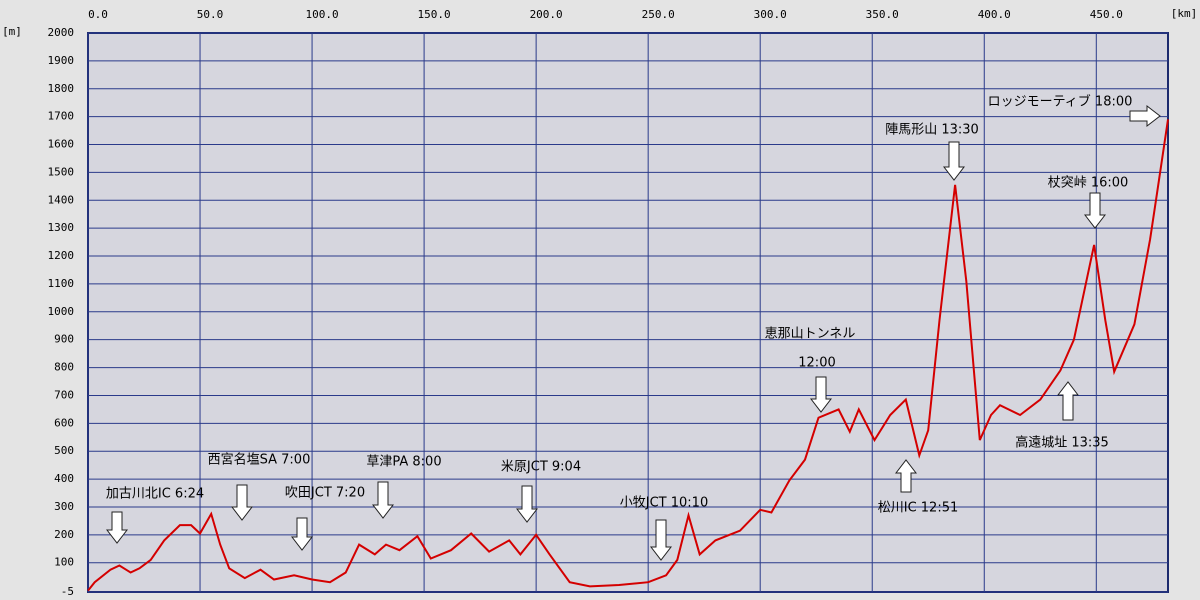 Image resolution: width=1200 pixels, height=600 pixels. What do you see at coordinates (61, 283) in the screenshot?
I see `y-tick-label: 1100` at bounding box center [61, 283].